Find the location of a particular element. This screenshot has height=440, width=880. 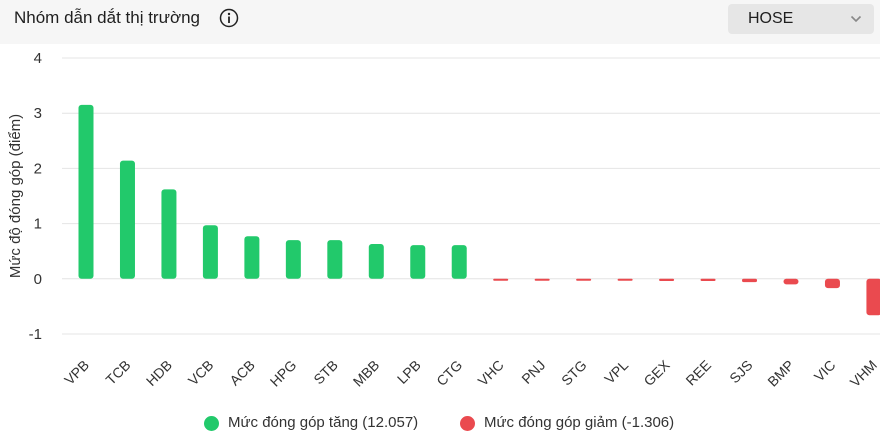

x-tick-label: ACB is located at coordinates (242, 373).